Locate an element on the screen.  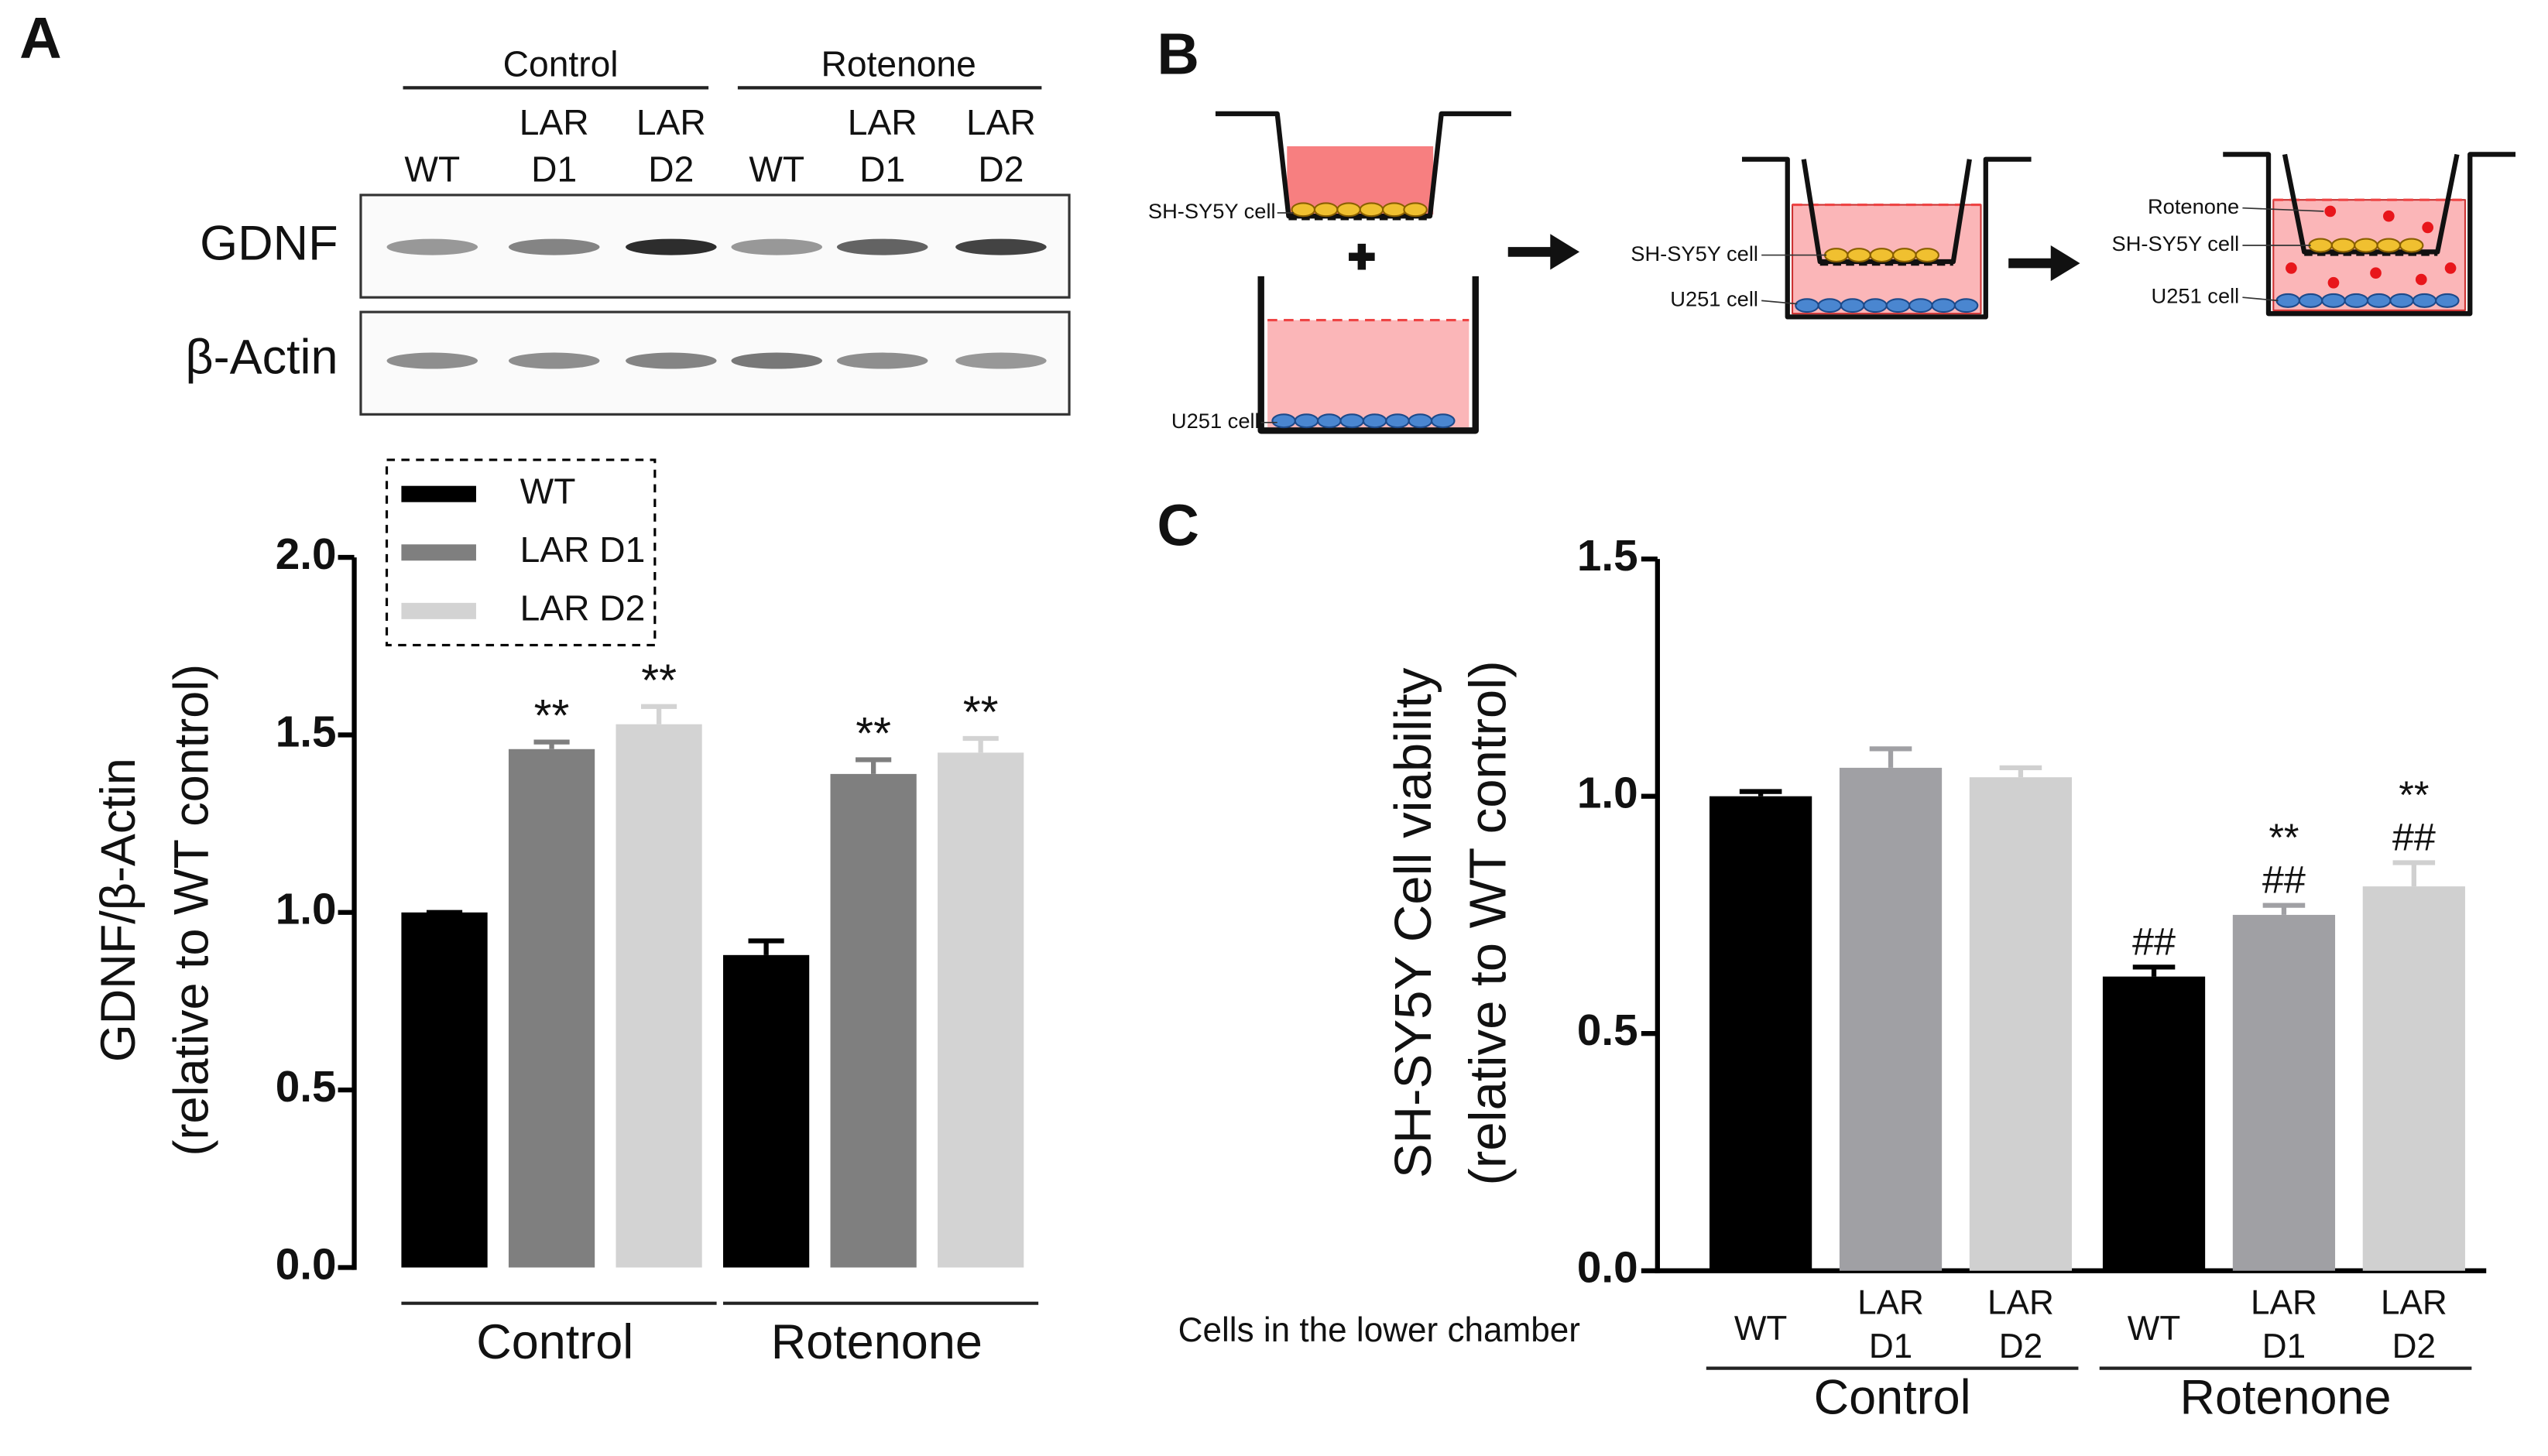
arrow-head is located at coordinates (1565, 252).